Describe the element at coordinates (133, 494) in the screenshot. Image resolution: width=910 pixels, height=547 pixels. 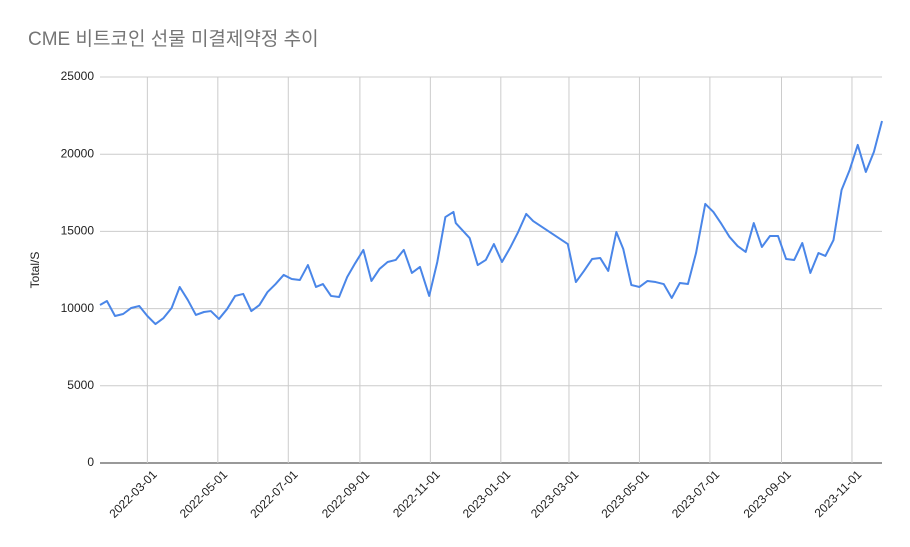
I see `x-tick-label: 2022-03-01` at that location.